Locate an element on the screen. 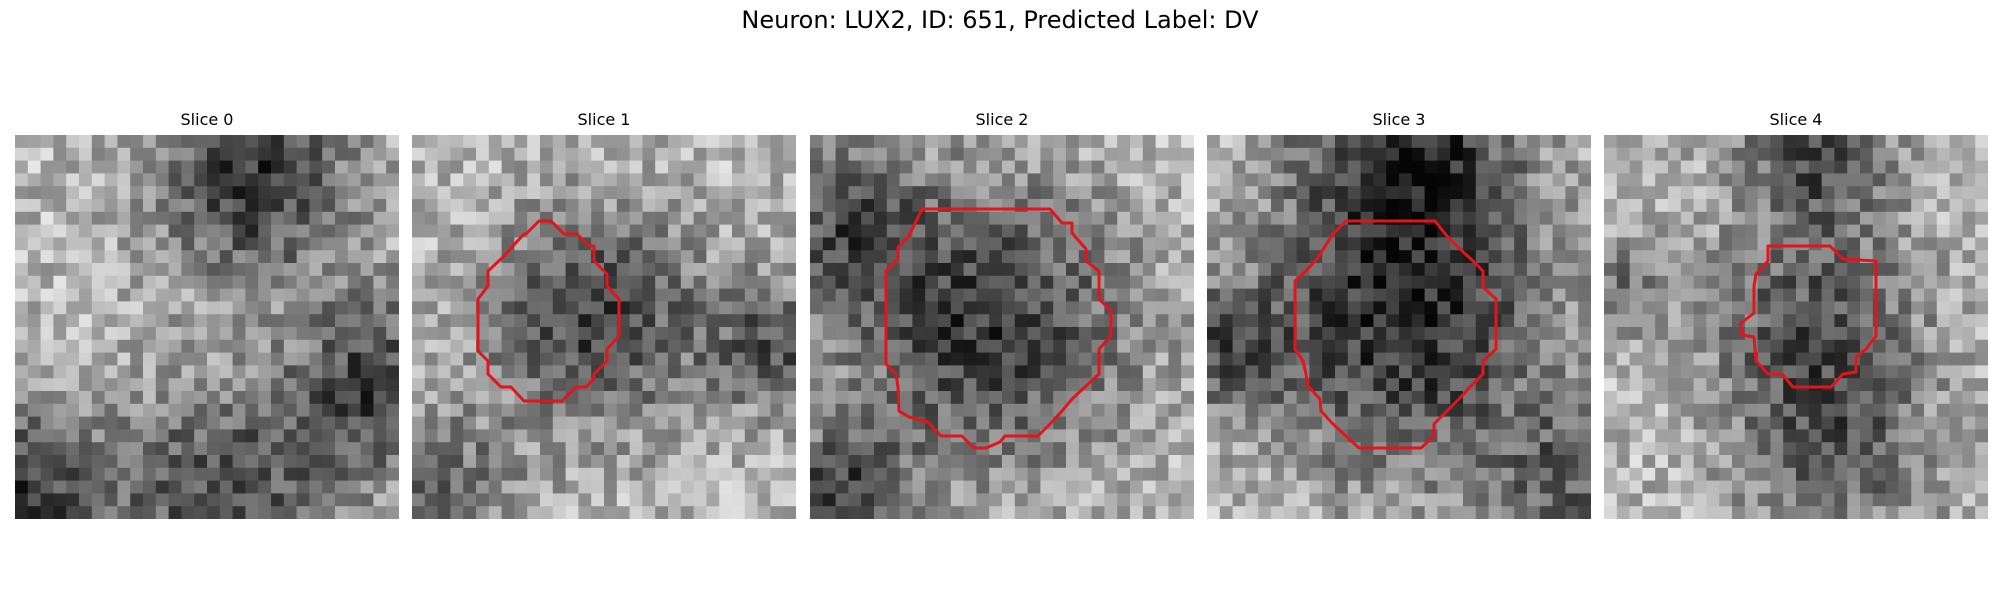 Image resolution: width=2000 pixels, height=600 pixels. slice-title: Slice 0 is located at coordinates (207, 119).